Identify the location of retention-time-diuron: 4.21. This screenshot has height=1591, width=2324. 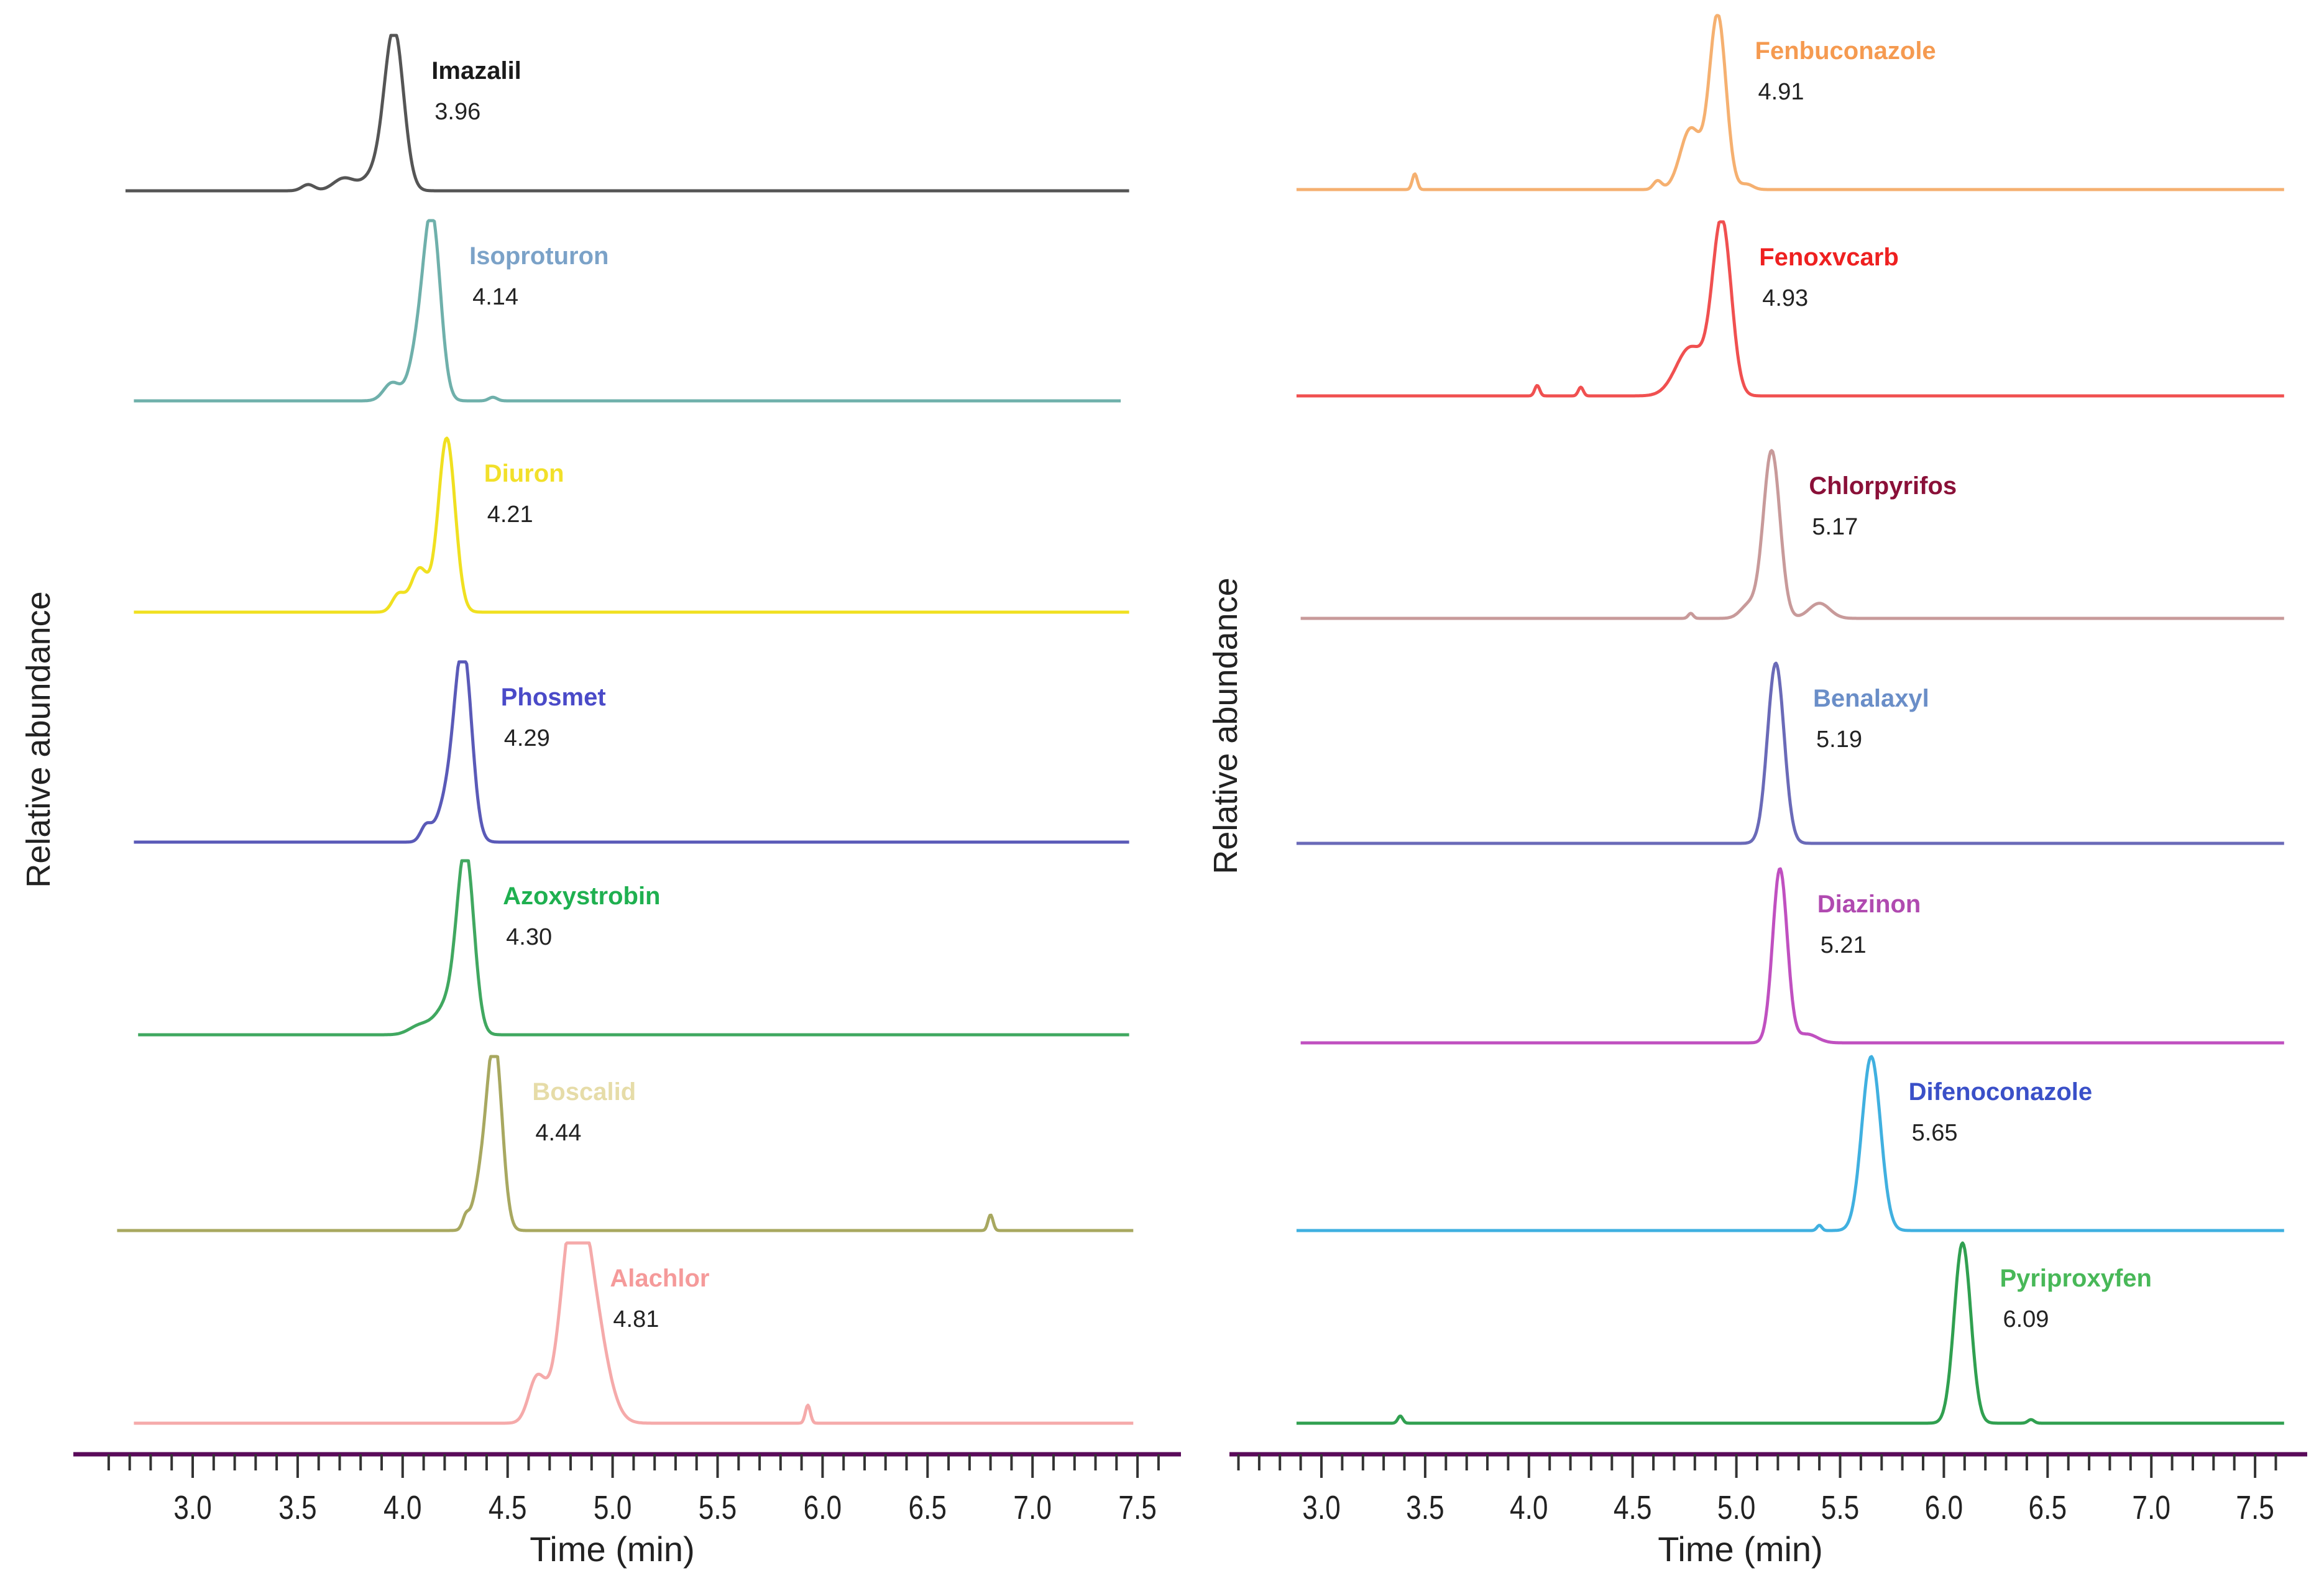
(510, 515).